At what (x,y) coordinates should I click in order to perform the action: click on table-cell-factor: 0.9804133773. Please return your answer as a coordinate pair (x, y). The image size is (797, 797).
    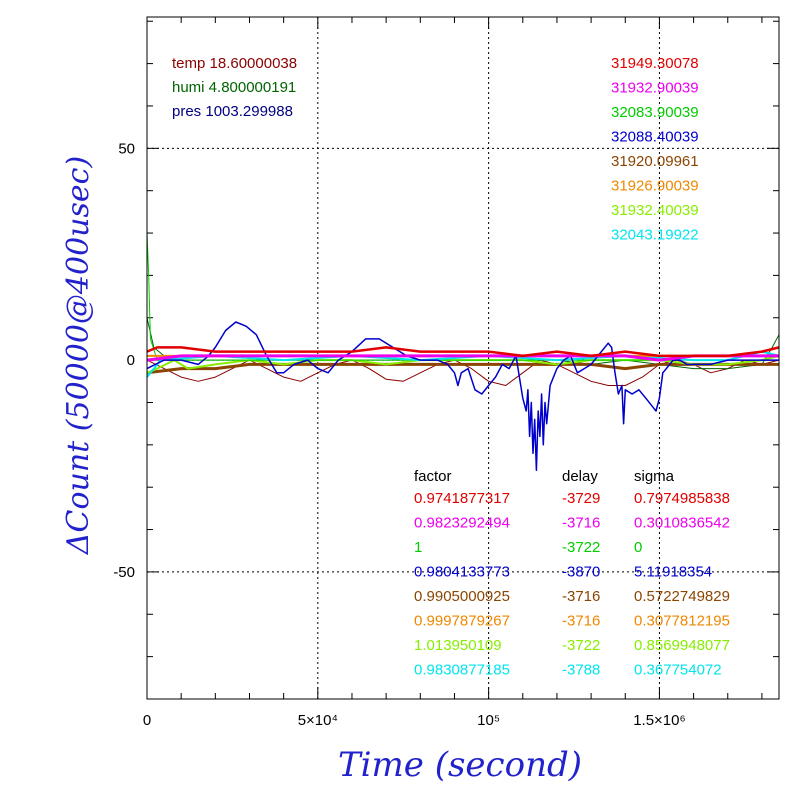
    Looking at the image, I should click on (462, 572).